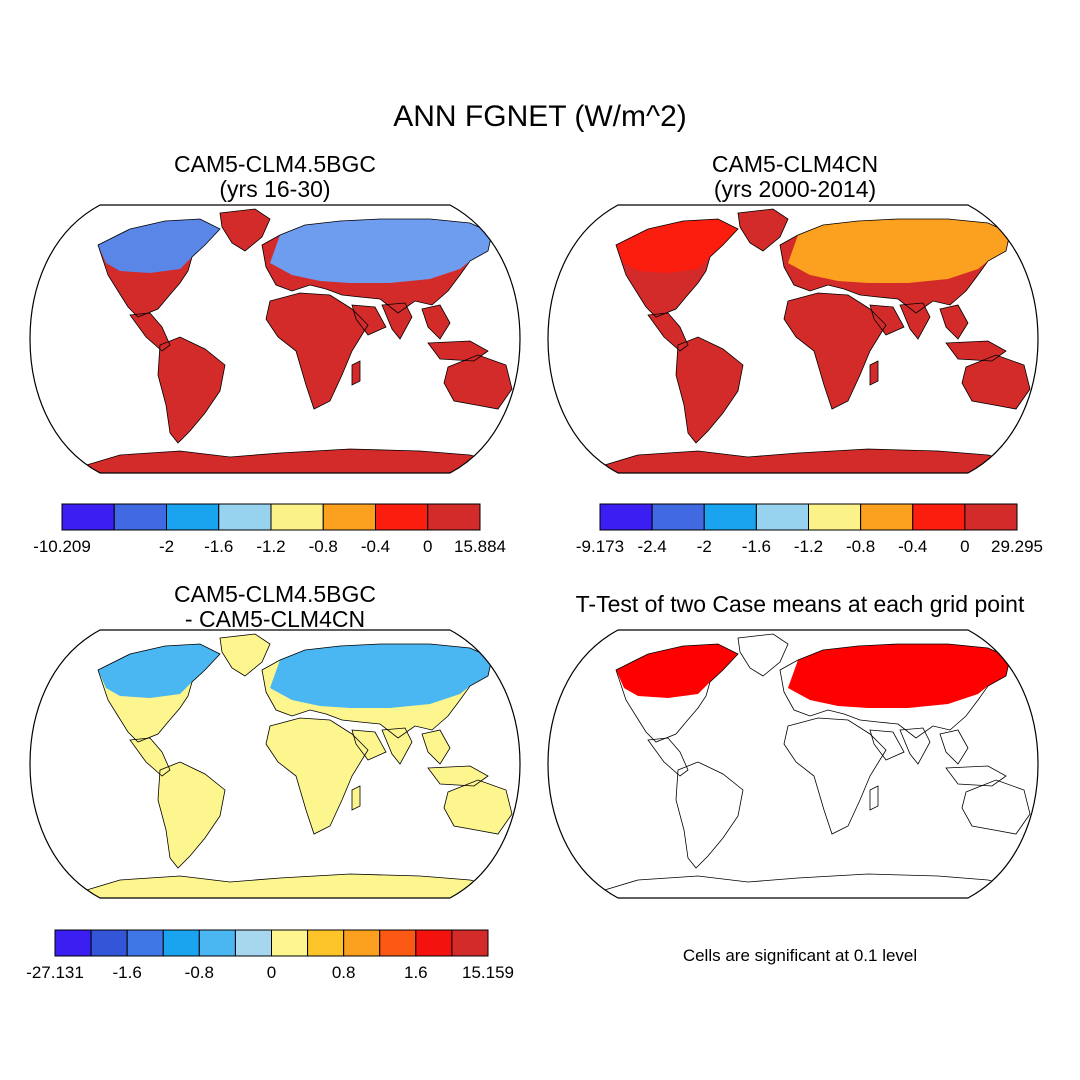  I want to click on panel3-title-line2: - CAM5-CLM4CN, so click(275, 619).